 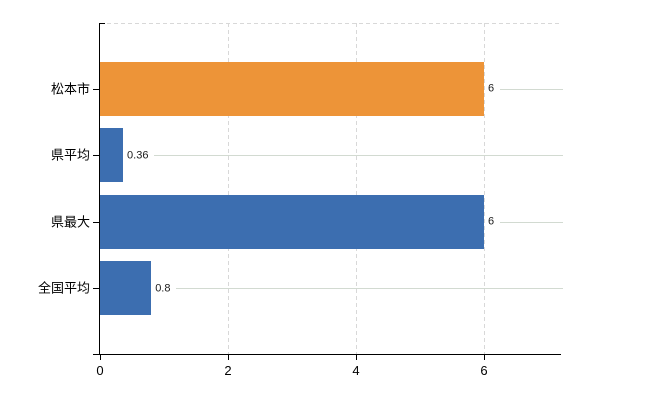 What do you see at coordinates (100, 370) in the screenshot?
I see `x-axis-tick-label: 0` at bounding box center [100, 370].